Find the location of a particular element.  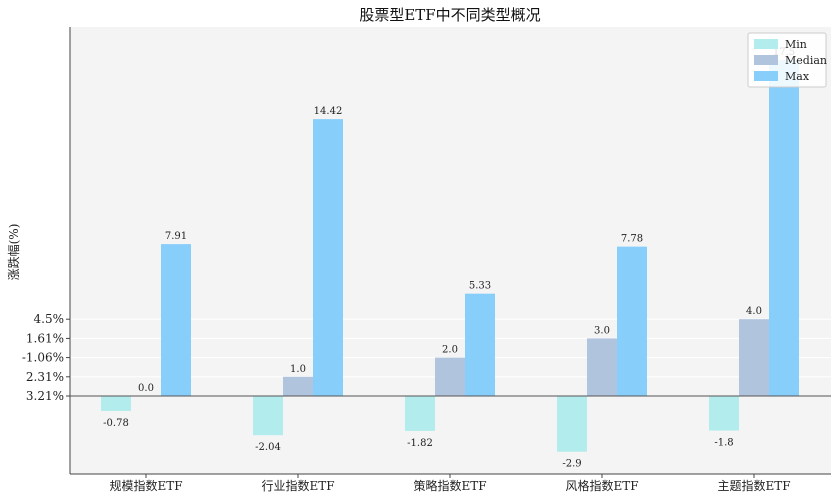

data-label: -2.9 is located at coordinates (571, 464).